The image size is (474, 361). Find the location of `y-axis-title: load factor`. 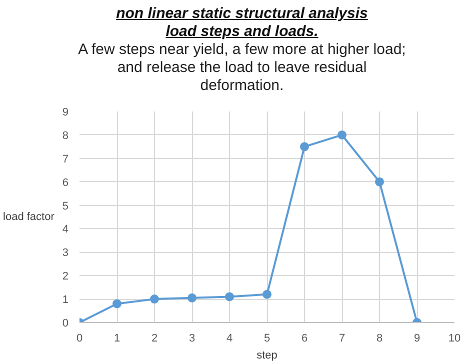

y-axis-title: load factor is located at coordinates (29, 217).